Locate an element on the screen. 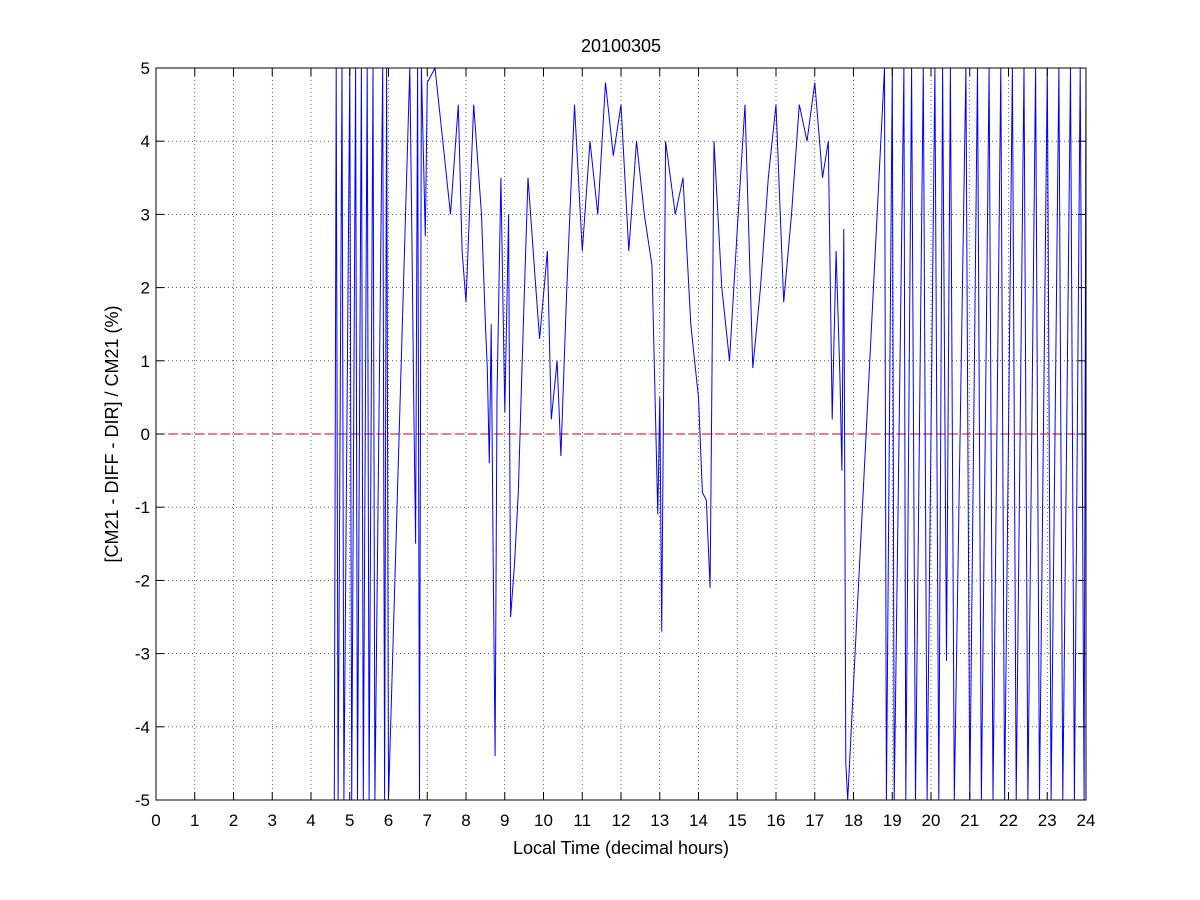 Image resolution: width=1200 pixels, height=900 pixels. x-tick-label: 18 is located at coordinates (853, 820).